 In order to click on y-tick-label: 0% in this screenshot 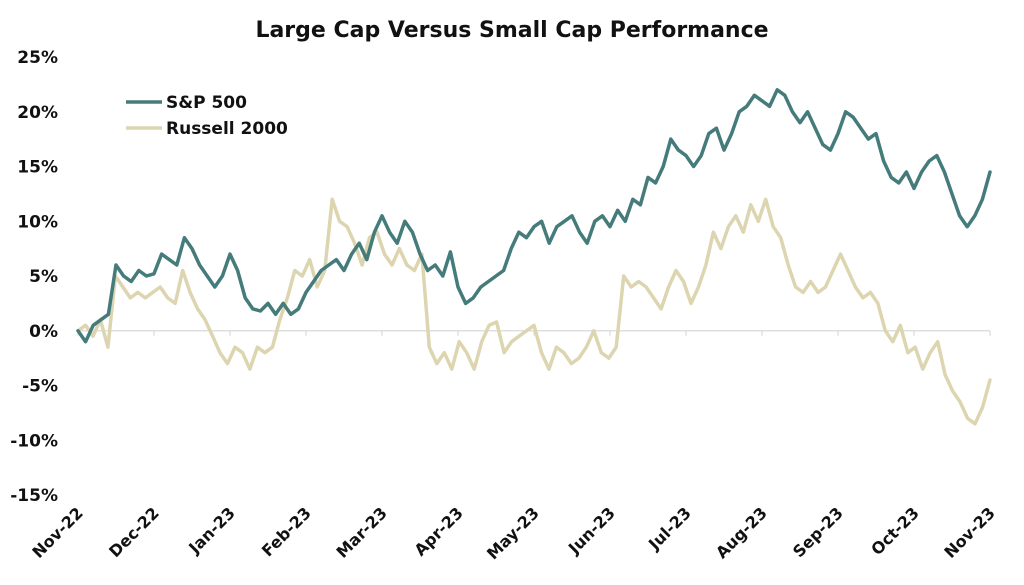, I will do `click(43, 332)`.